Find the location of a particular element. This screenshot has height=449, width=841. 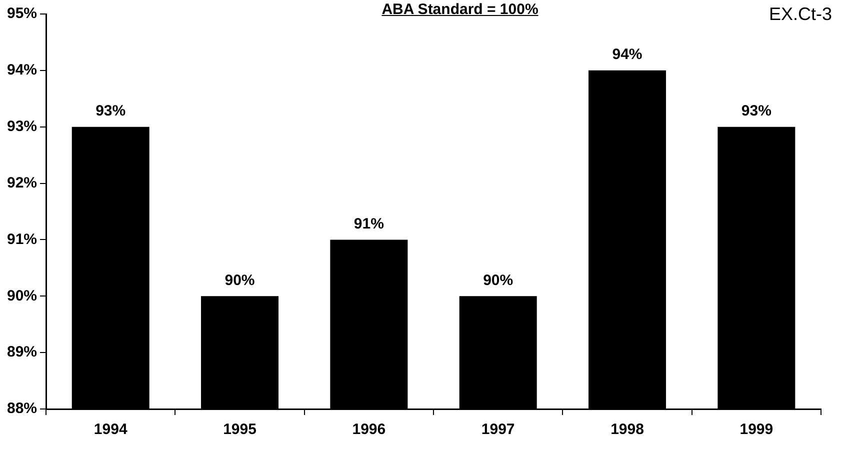

annotation: EX.Ct-3 is located at coordinates (800, 14).